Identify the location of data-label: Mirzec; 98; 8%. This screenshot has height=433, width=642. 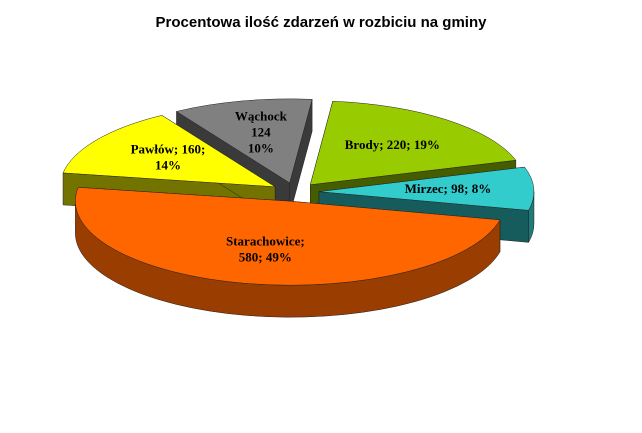
(448, 188).